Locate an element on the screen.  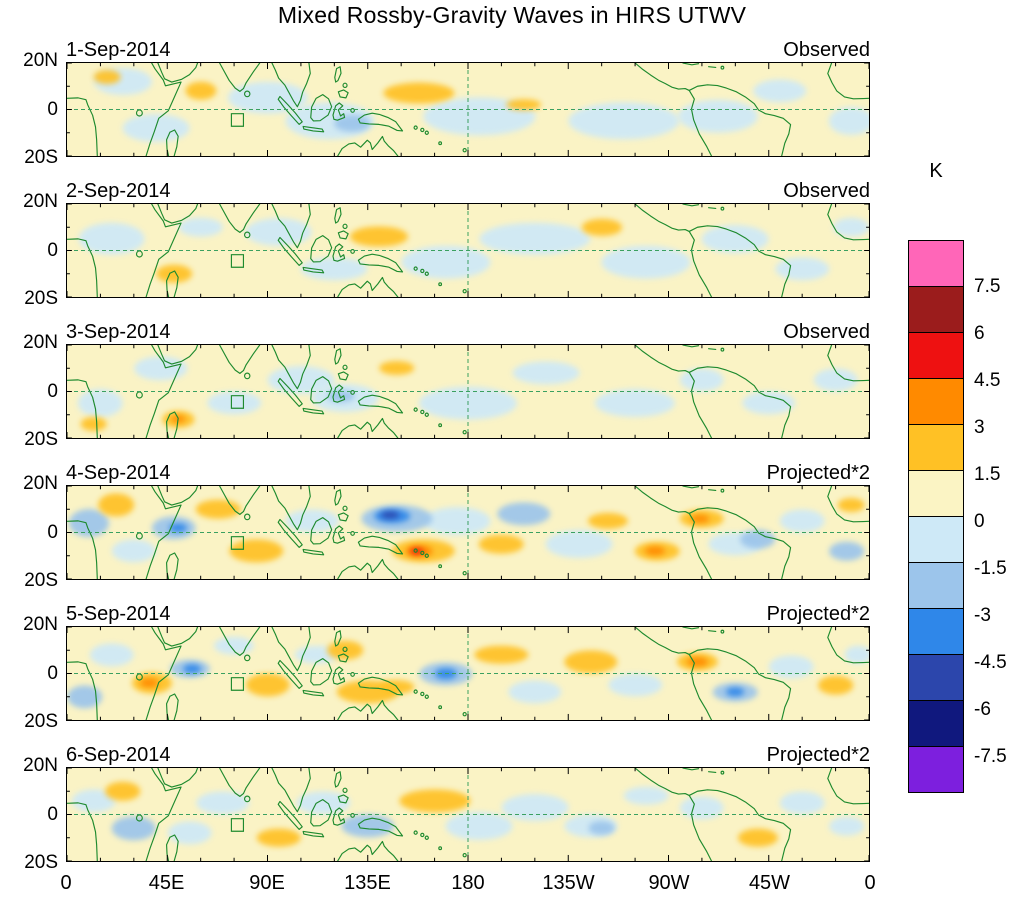
figure-title: Mixed Rossby-Gravity Waves in HIRS UTWV is located at coordinates (512, 15).